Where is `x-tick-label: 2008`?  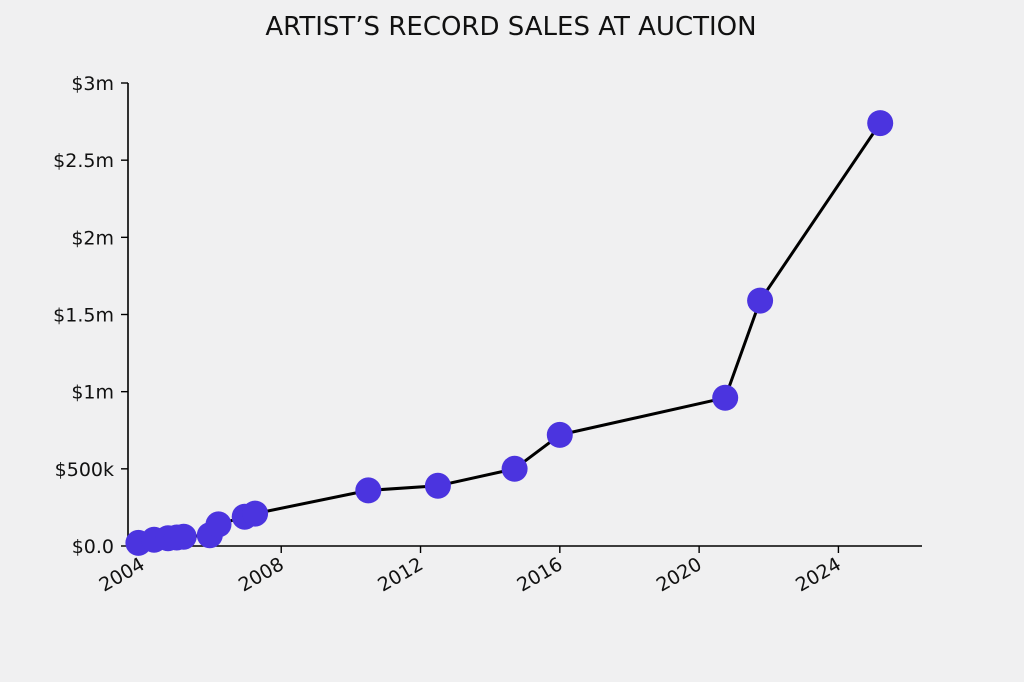 x-tick-label: 2008 is located at coordinates (261, 574).